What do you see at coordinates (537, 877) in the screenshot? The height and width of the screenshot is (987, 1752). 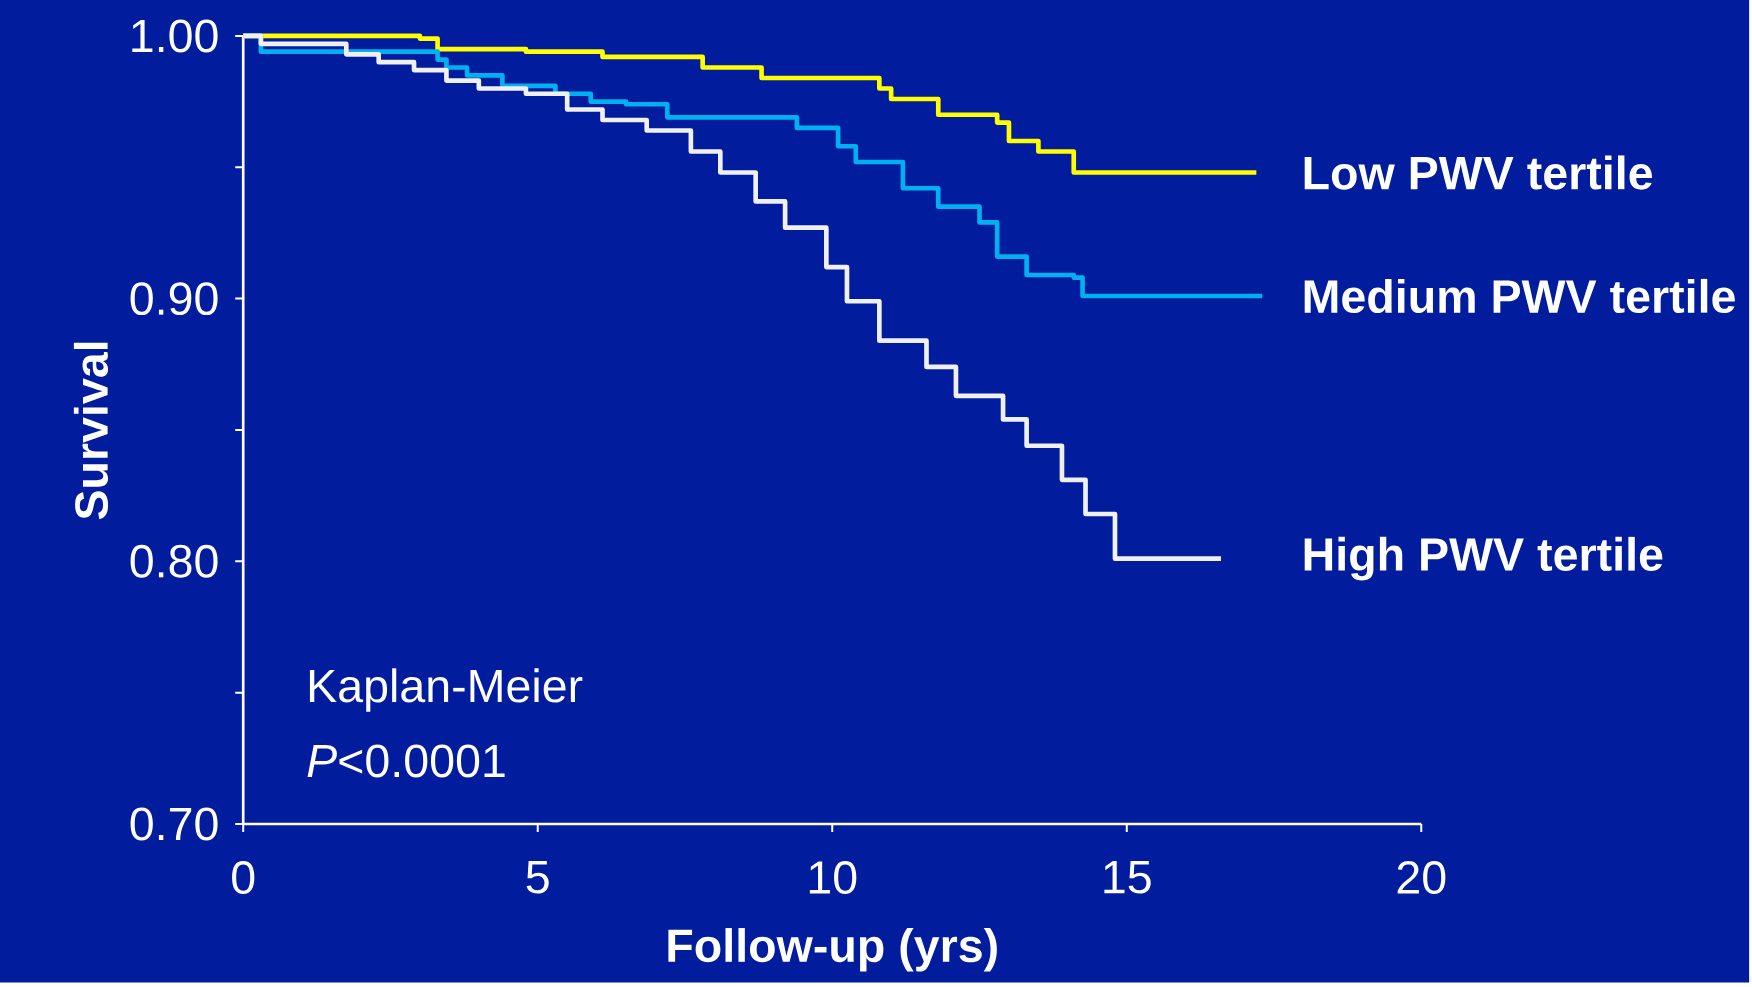 I see `x-tick-label: 5` at bounding box center [537, 877].